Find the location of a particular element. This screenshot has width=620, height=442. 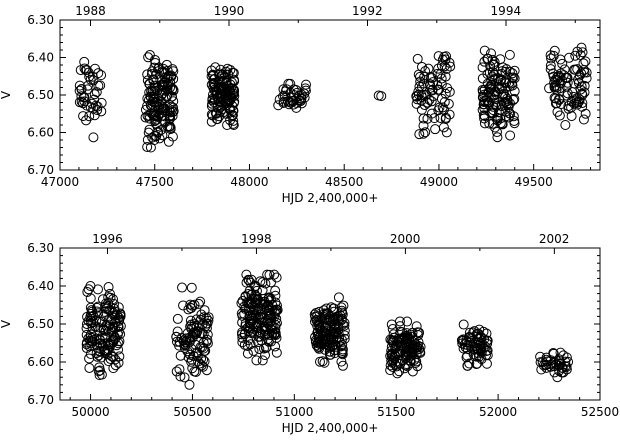

x-tick-label: 48500 is located at coordinates (344, 182).